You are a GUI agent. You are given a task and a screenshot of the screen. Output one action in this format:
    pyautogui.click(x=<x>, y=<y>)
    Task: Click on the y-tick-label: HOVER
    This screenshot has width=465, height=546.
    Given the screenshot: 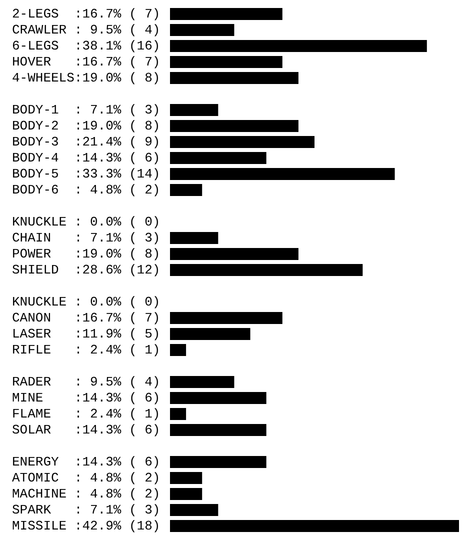 What is the action you would take?
    pyautogui.click(x=32, y=62)
    